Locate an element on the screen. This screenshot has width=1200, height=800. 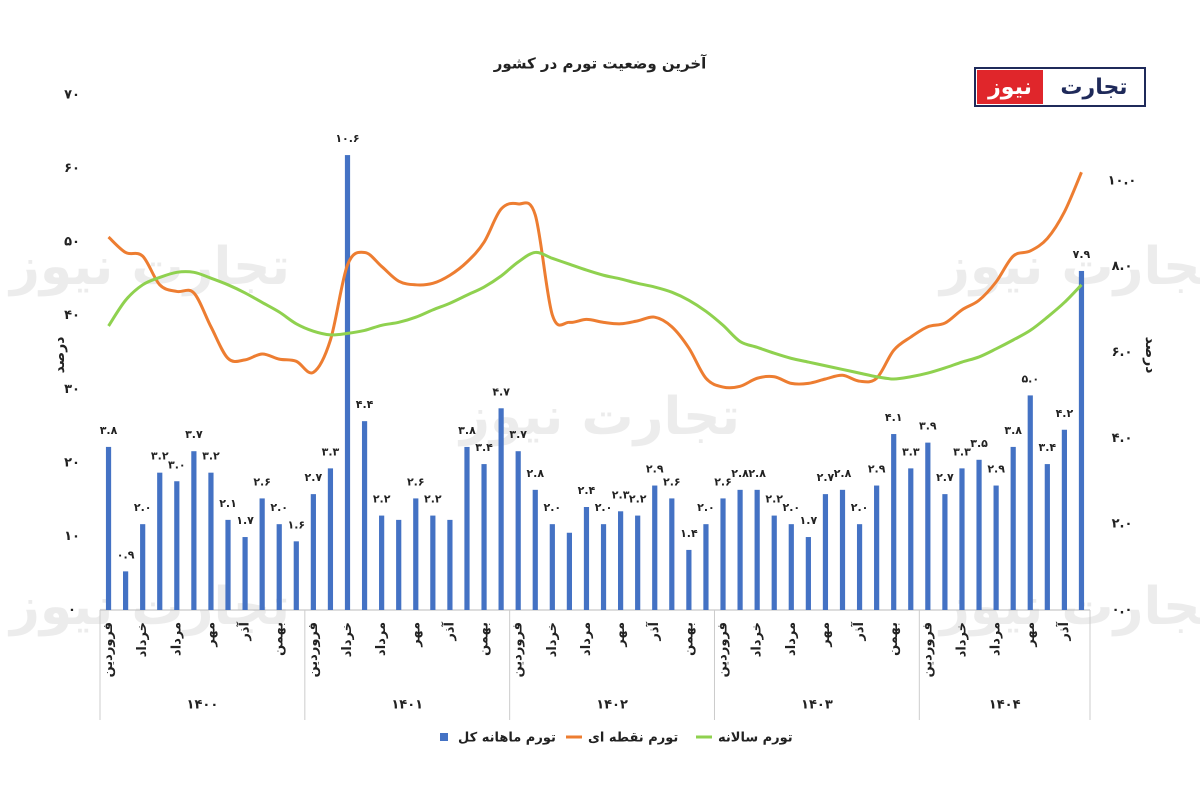
y-tick-label: ۱۰ is located at coordinates (72, 536).